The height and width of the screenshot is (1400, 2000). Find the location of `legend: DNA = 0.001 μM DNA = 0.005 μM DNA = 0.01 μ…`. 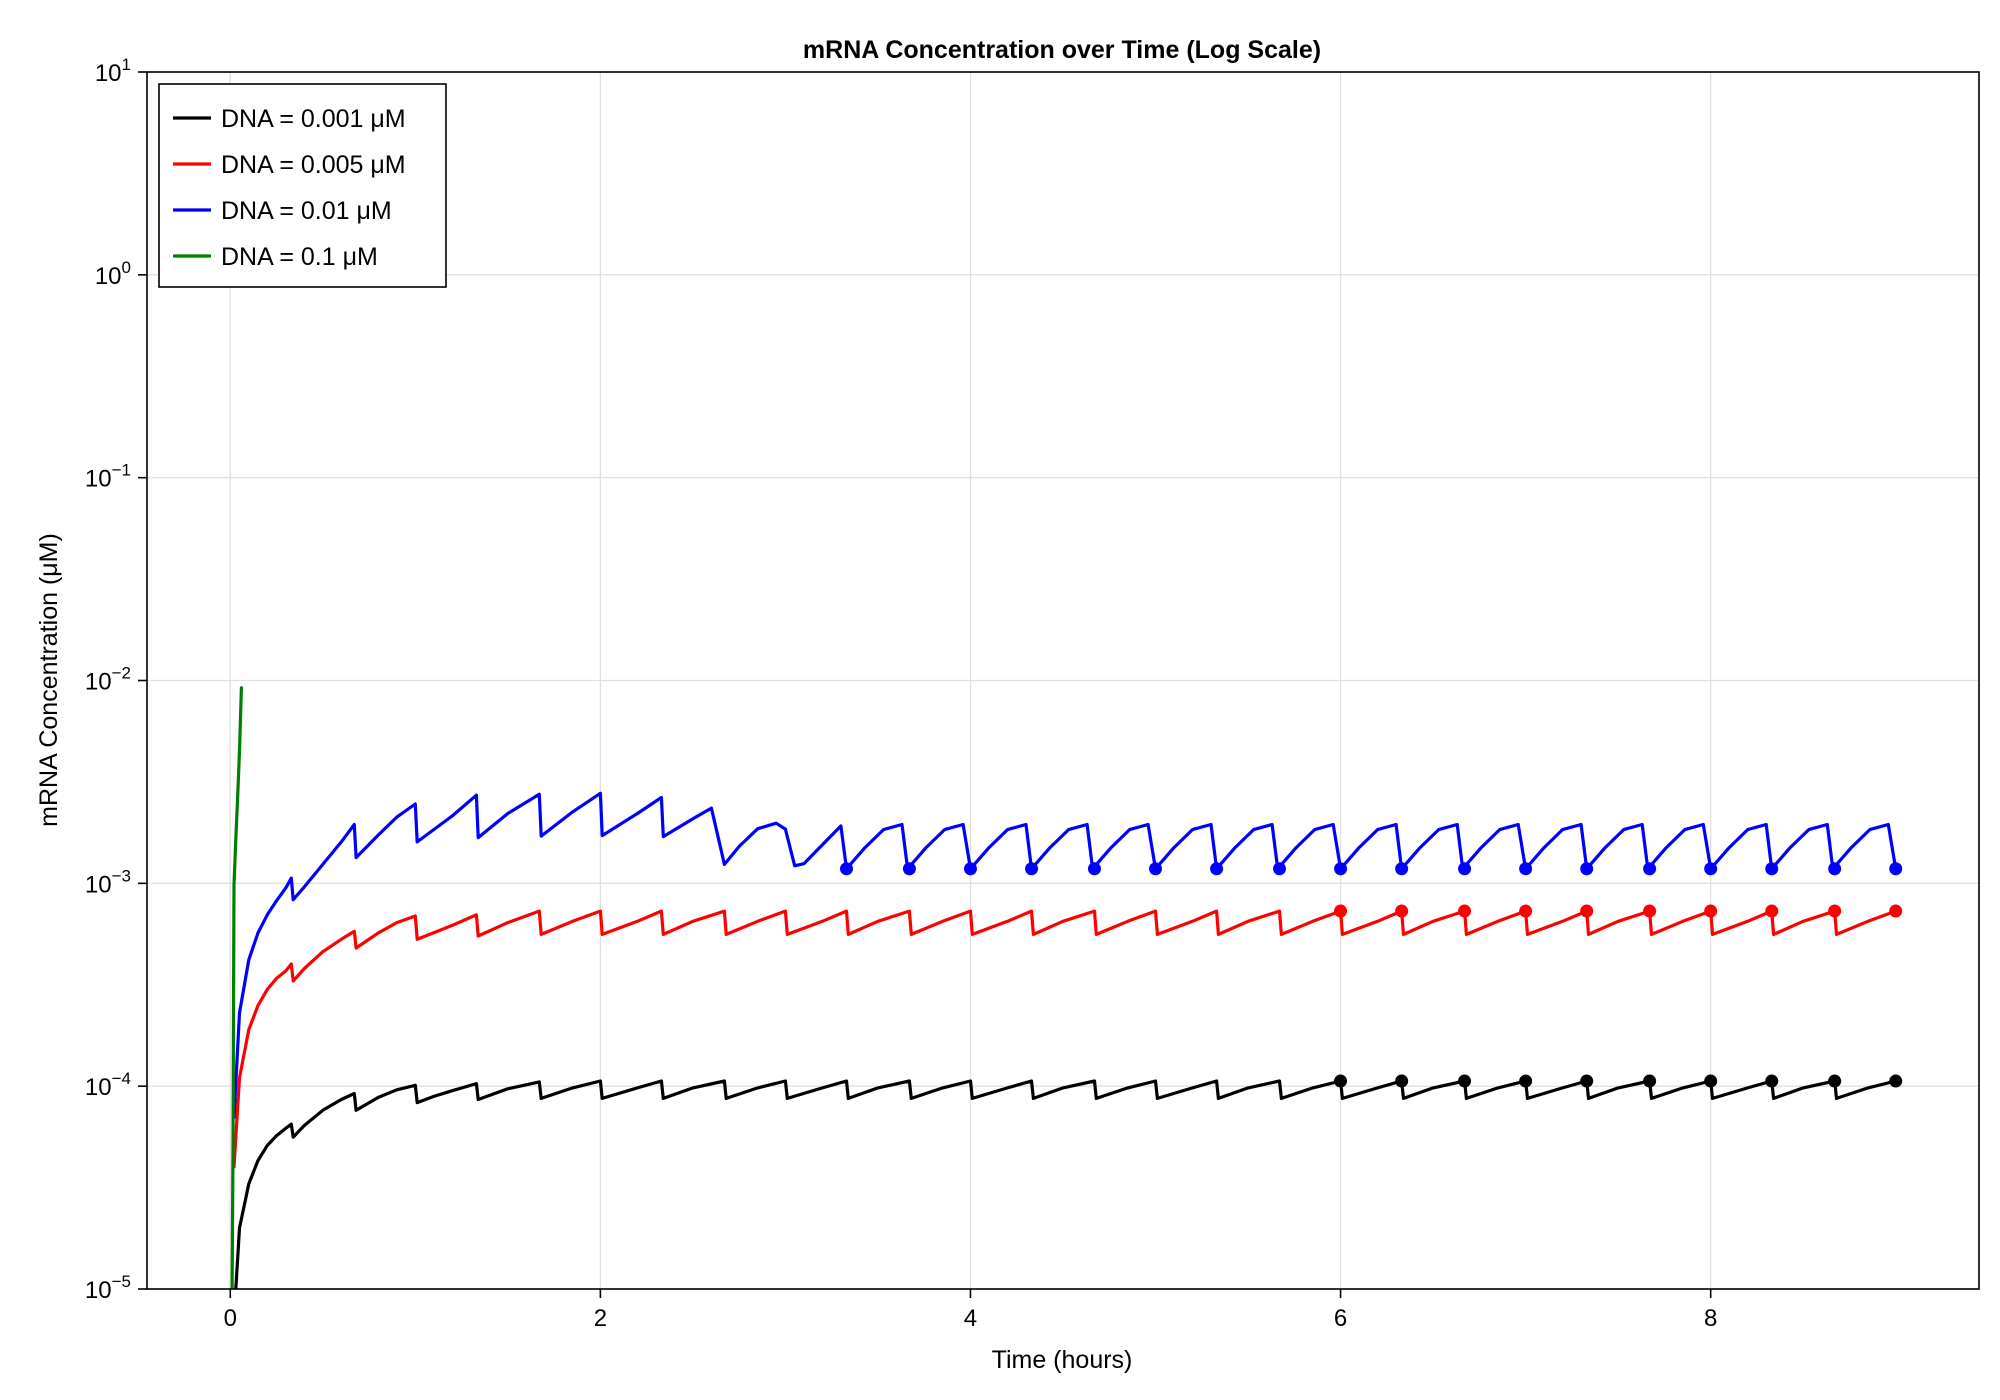

legend: DNA = 0.001 μM DNA = 0.005 μM DNA = 0.01 μ… is located at coordinates (302, 185).